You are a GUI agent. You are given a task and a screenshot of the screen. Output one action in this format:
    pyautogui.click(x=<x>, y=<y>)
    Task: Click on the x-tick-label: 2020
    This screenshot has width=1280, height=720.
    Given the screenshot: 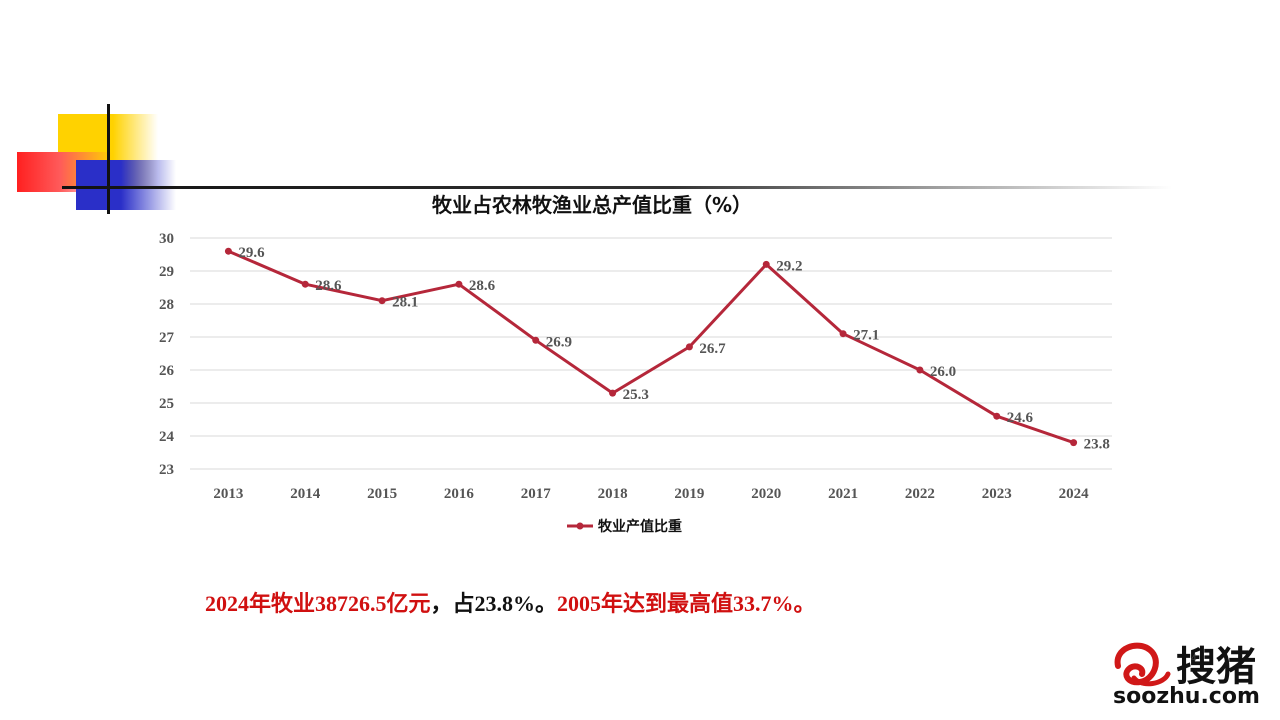 What is the action you would take?
    pyautogui.click(x=766, y=494)
    